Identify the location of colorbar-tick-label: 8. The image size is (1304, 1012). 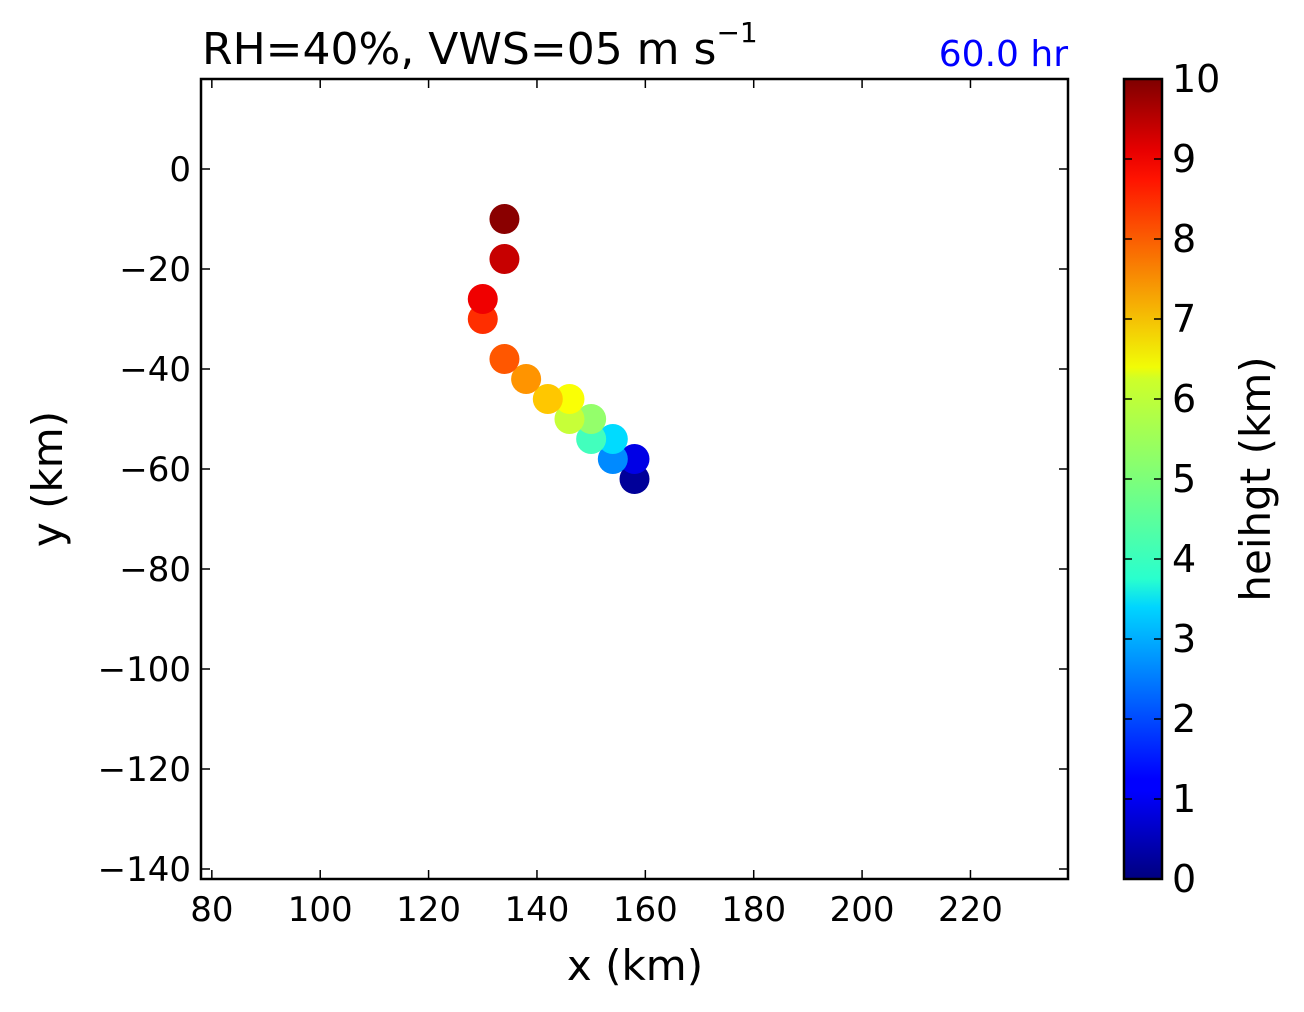
(1184, 239).